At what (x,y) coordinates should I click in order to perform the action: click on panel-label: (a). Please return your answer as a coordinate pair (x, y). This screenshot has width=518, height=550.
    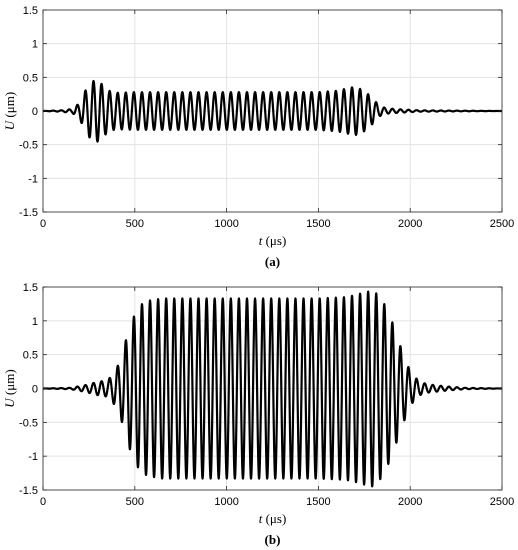
    Looking at the image, I should click on (272, 261).